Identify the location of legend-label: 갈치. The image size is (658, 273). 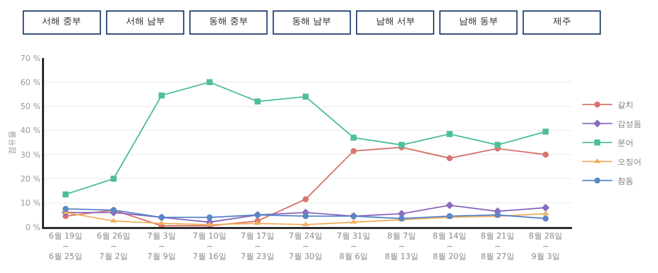
(625, 105).